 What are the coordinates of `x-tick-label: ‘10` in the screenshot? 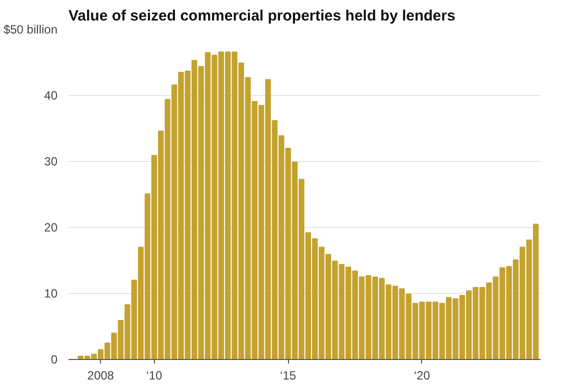 It's located at (154, 375).